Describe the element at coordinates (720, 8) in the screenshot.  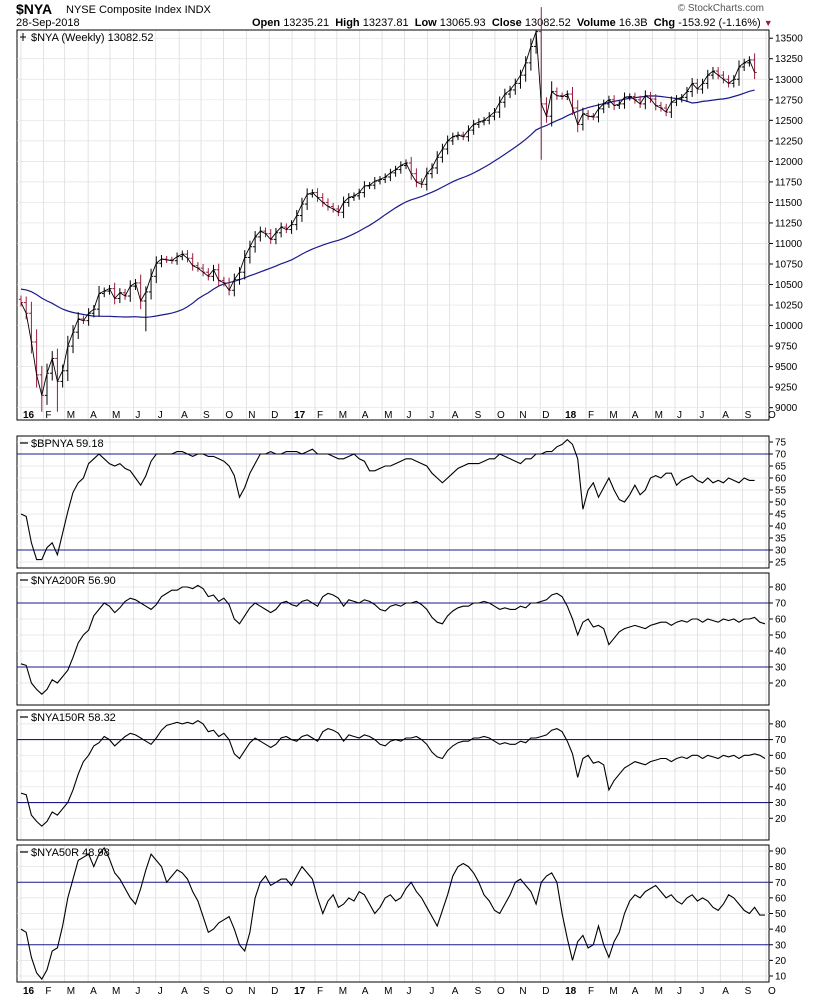
I see `watermark: © StockCharts.com` at that location.